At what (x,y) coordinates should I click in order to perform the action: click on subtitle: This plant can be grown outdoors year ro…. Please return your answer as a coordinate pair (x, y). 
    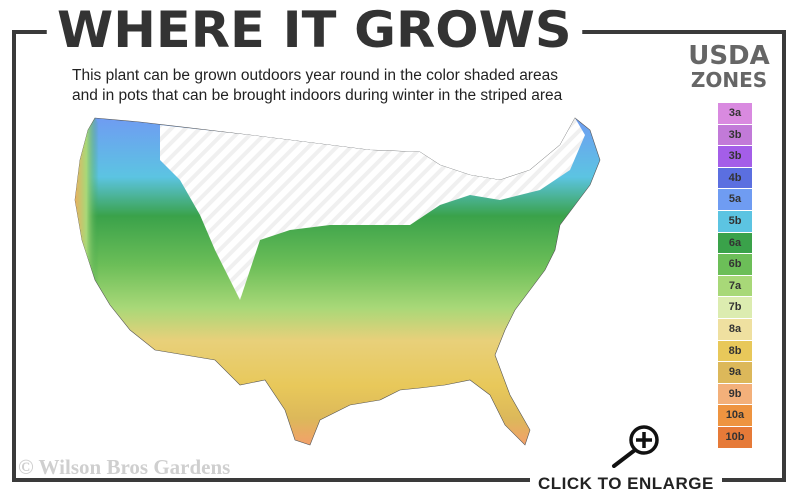
    Looking at the image, I should click on (317, 86).